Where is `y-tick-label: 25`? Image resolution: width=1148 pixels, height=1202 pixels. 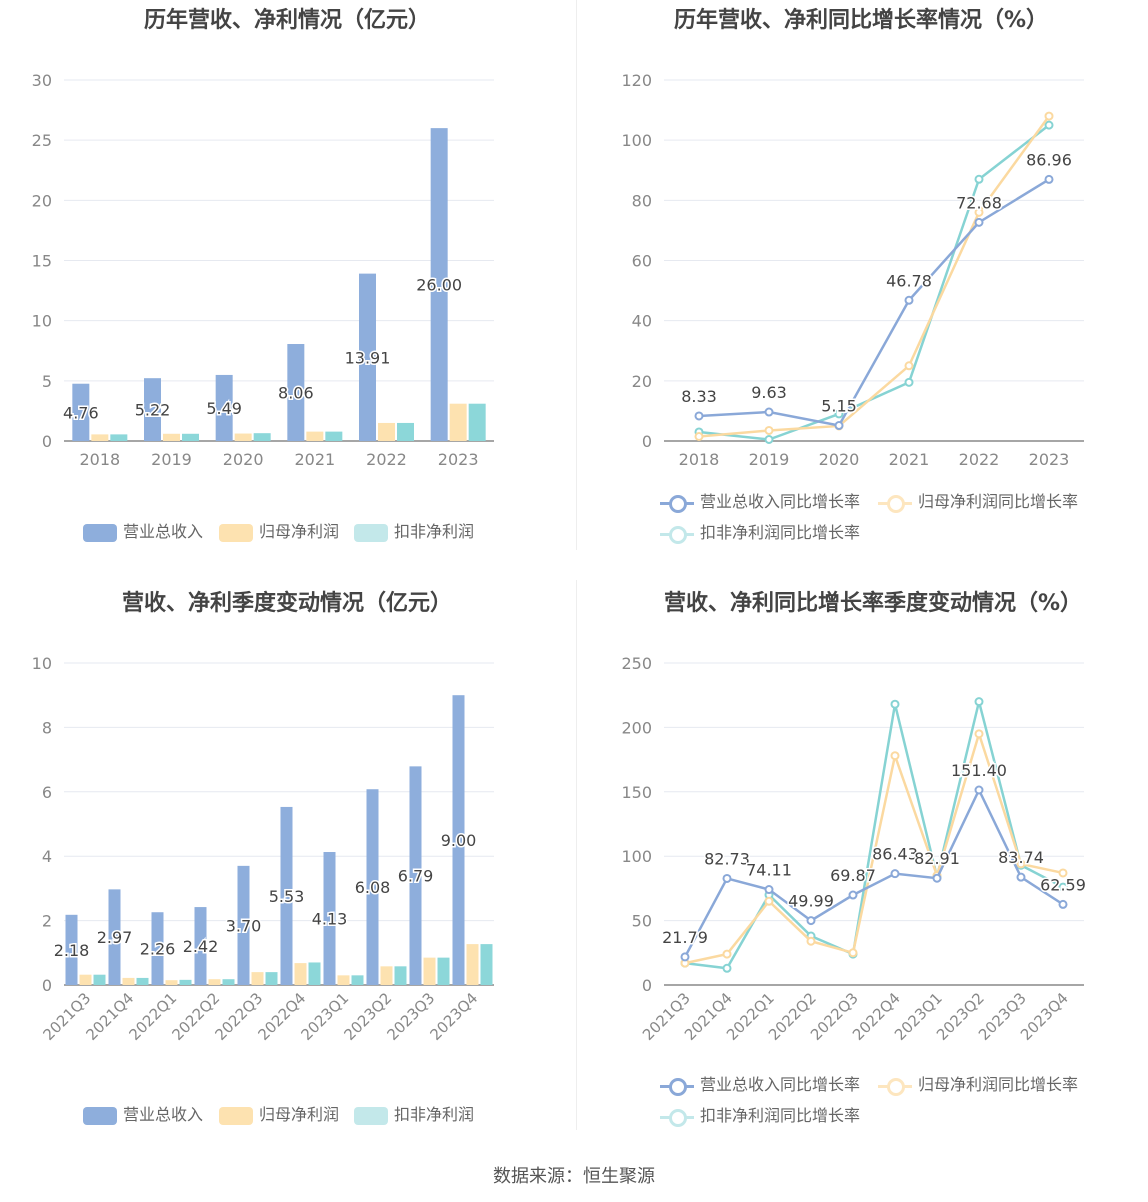
y-tick-label: 25 is located at coordinates (42, 140).